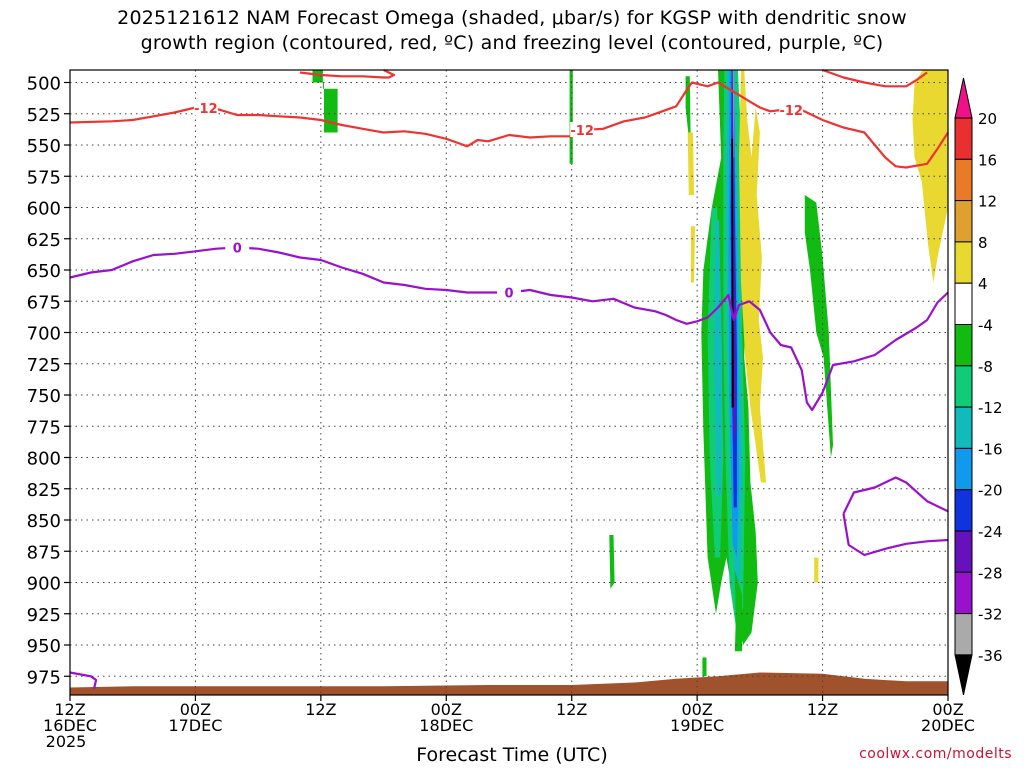  I want to click on colorbar-level-label: 8, so click(983, 243).